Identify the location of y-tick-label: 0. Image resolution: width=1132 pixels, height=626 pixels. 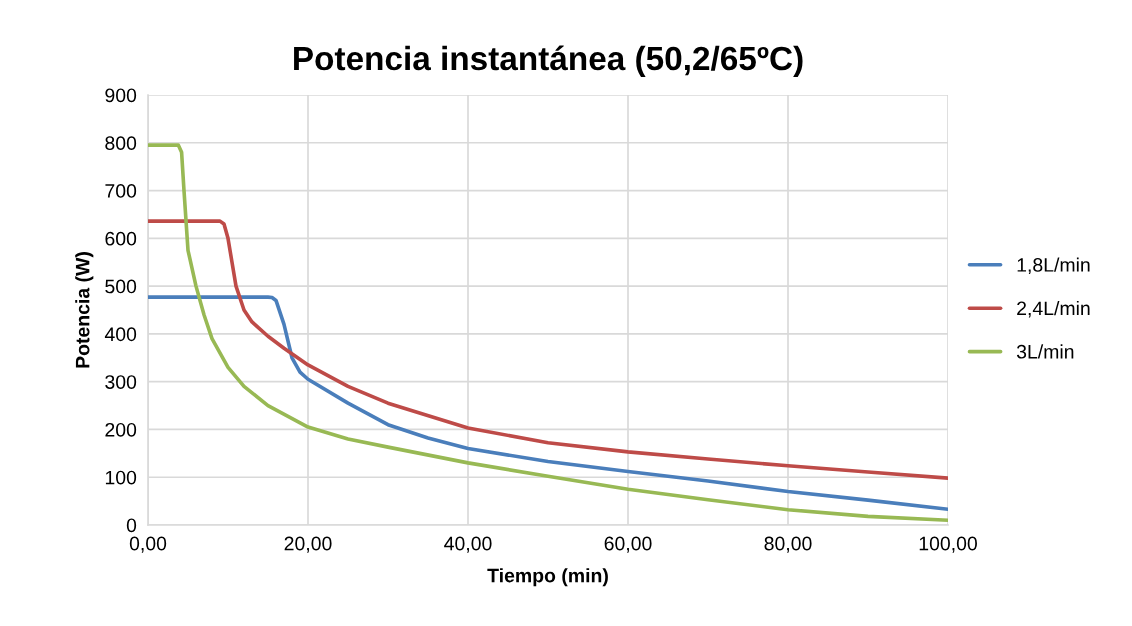
(131, 525).